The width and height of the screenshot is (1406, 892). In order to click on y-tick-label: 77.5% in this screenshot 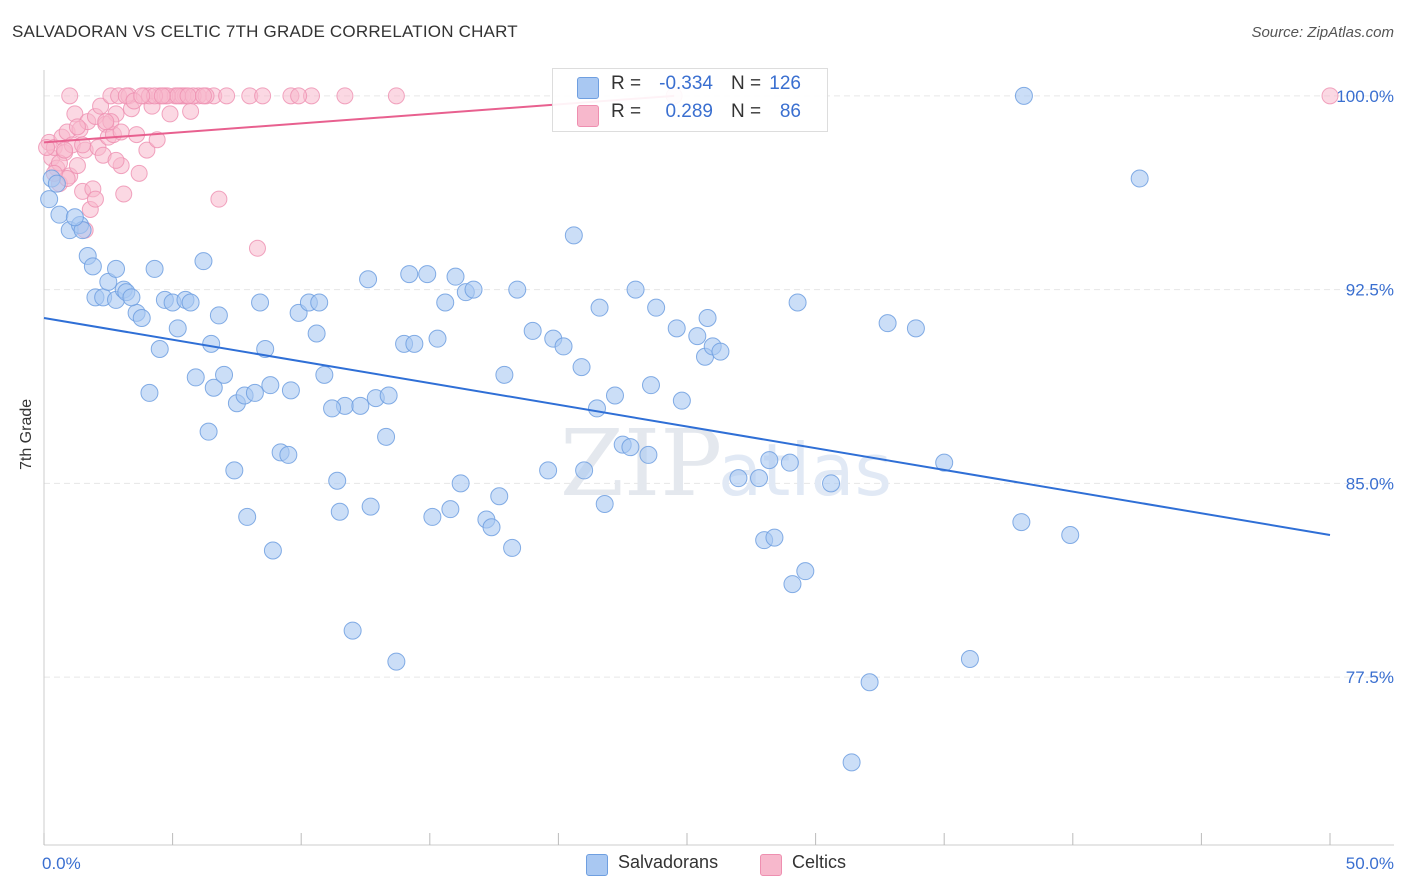, I will do `click(1370, 677)`.